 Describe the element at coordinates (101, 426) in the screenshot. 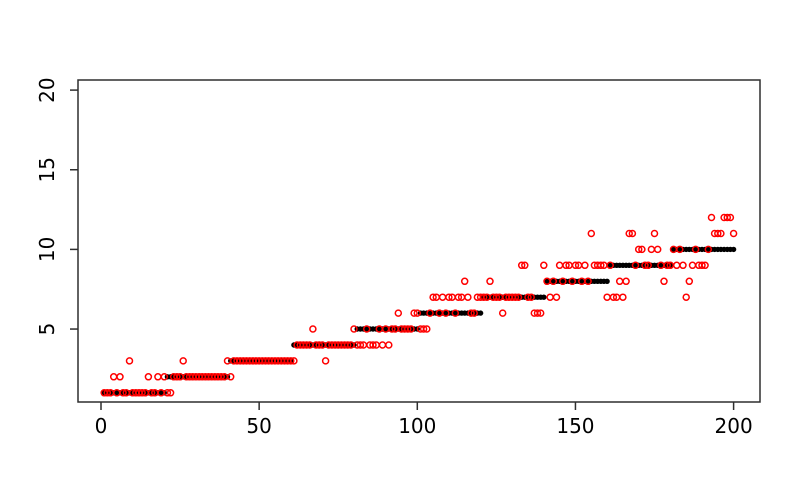

I see `x-axis-tick-label: 0` at that location.